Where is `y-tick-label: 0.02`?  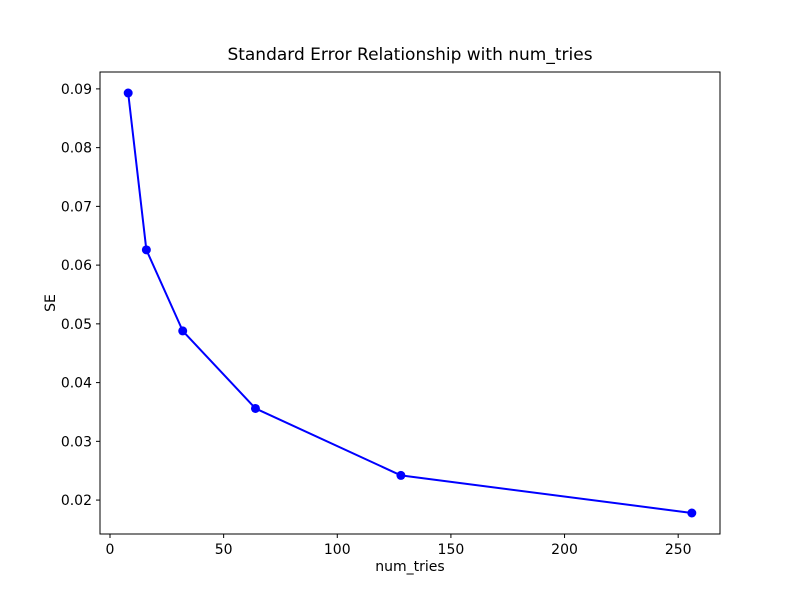
y-tick-label: 0.02 is located at coordinates (76, 501).